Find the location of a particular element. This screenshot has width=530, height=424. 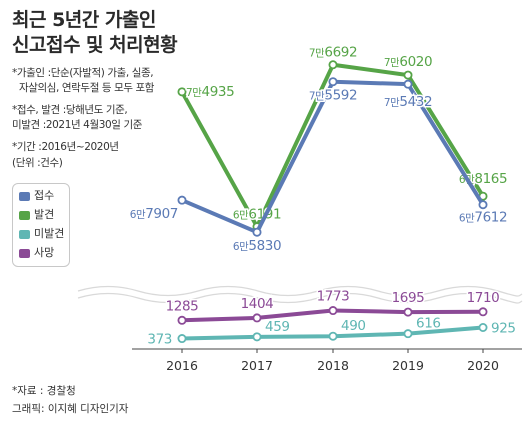

legend-item-found: 발견 is located at coordinates (36, 215).